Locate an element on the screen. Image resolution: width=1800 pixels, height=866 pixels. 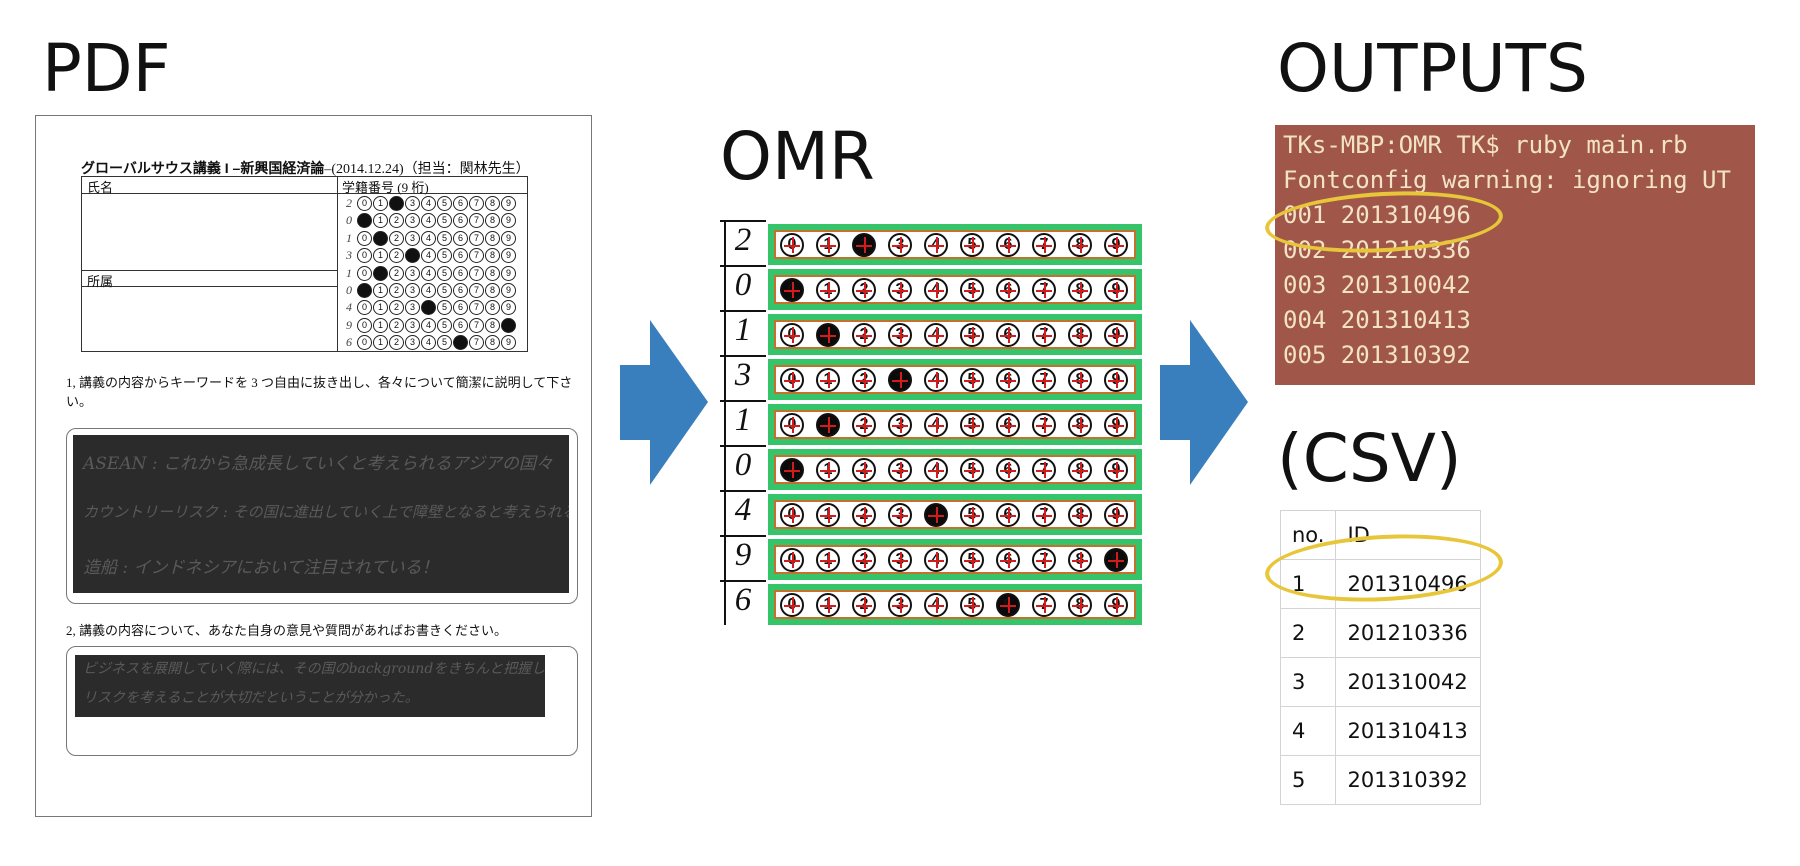
omr-row-digit: 9 is located at coordinates (743, 555).